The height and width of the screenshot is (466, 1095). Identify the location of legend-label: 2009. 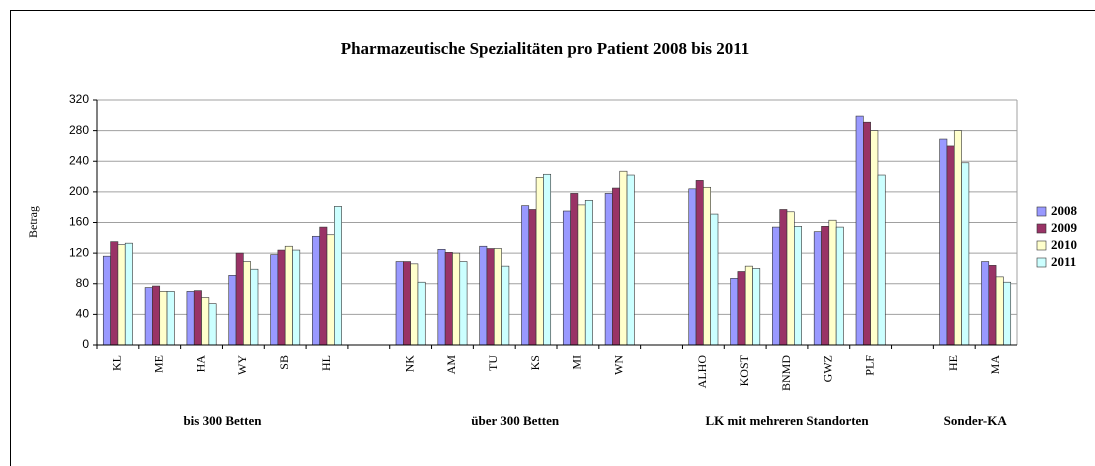
(1064, 227).